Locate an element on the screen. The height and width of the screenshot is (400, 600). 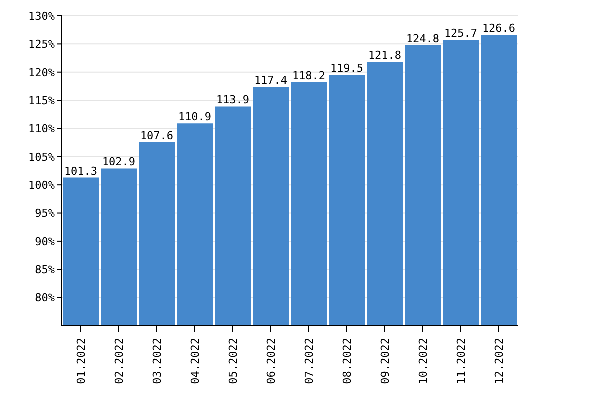
x-tick-label: 10.2022 is located at coordinates (423, 361).